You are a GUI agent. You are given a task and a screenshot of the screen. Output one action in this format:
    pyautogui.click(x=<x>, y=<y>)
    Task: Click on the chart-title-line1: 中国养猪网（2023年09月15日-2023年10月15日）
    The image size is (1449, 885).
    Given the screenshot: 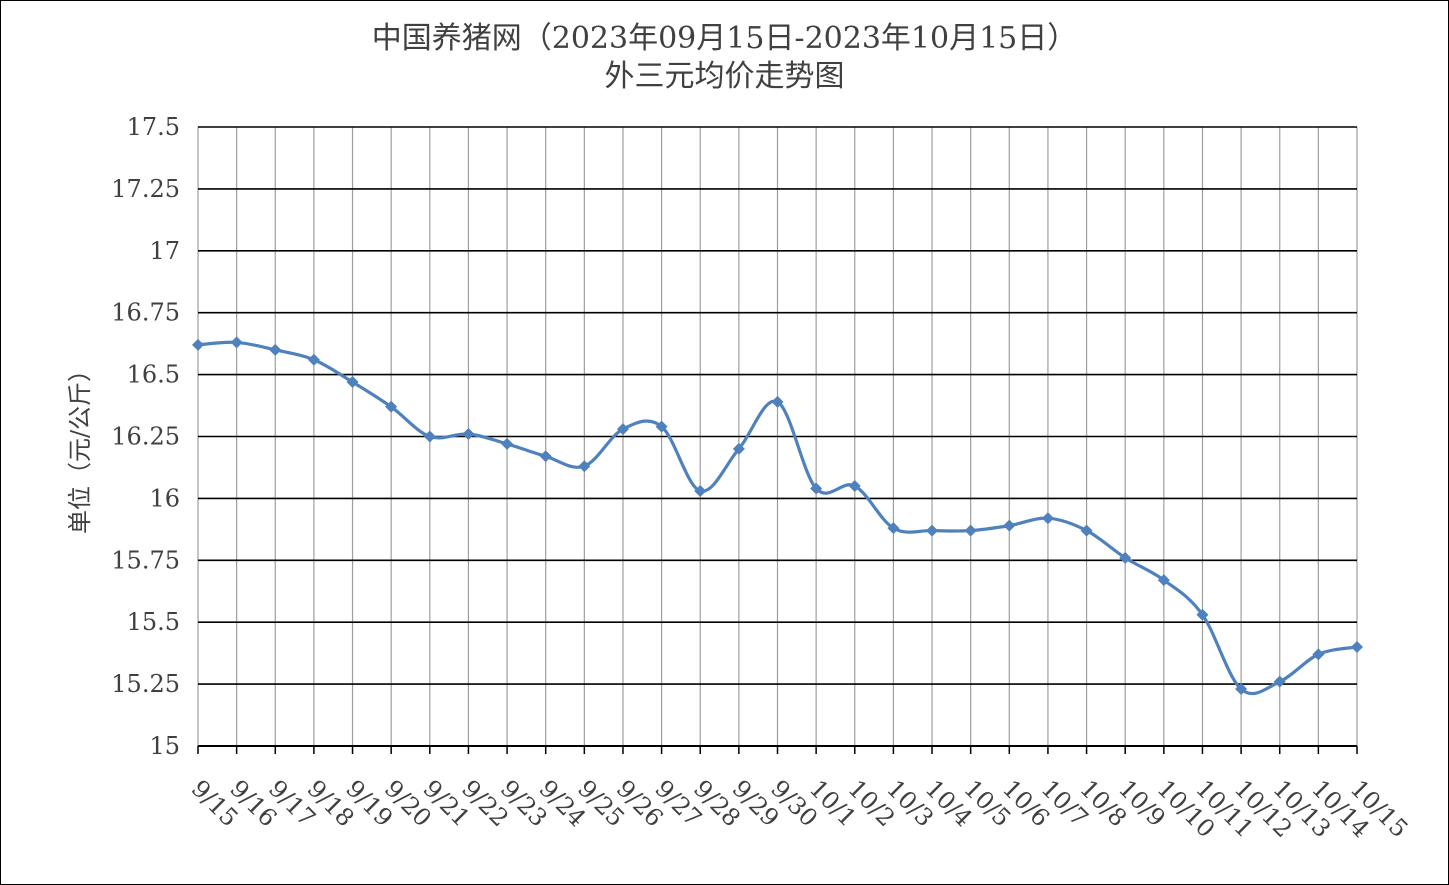 What is the action you would take?
    pyautogui.click(x=724, y=38)
    